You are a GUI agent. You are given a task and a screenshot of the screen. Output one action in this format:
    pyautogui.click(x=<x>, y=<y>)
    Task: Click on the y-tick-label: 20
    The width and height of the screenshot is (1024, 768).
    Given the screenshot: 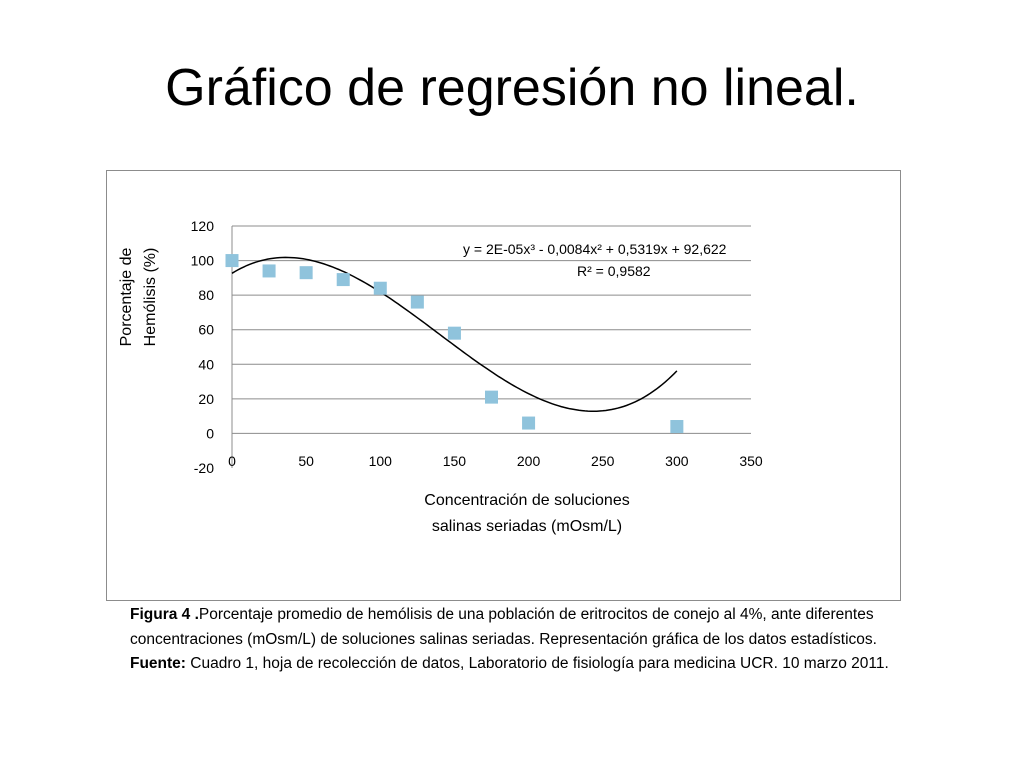 What is the action you would take?
    pyautogui.click(x=206, y=399)
    